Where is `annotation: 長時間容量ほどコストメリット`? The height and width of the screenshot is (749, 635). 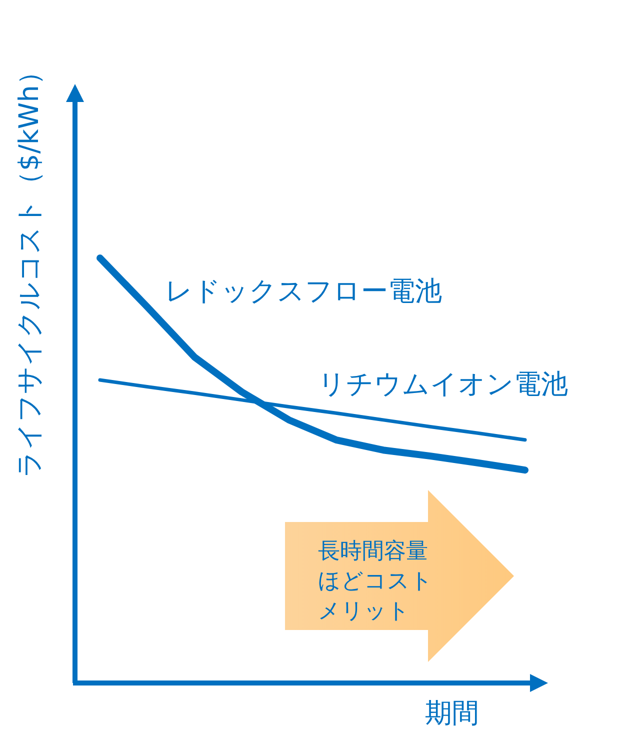 annotation: 長時間容量ほどコストメリット is located at coordinates (375, 581).